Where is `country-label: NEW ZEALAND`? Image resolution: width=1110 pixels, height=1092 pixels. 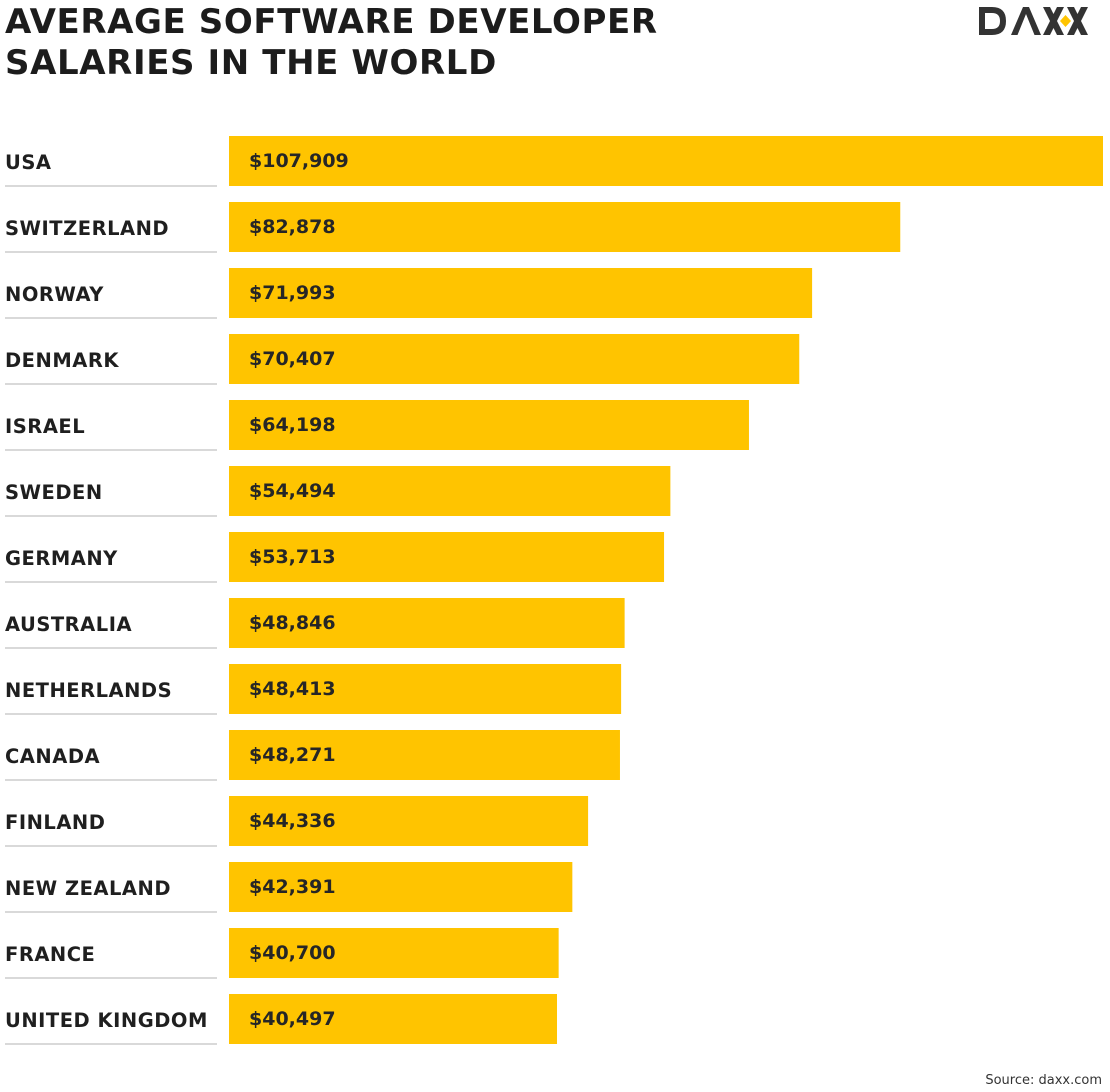
country-label: NEW ZEALAND is located at coordinates (88, 888).